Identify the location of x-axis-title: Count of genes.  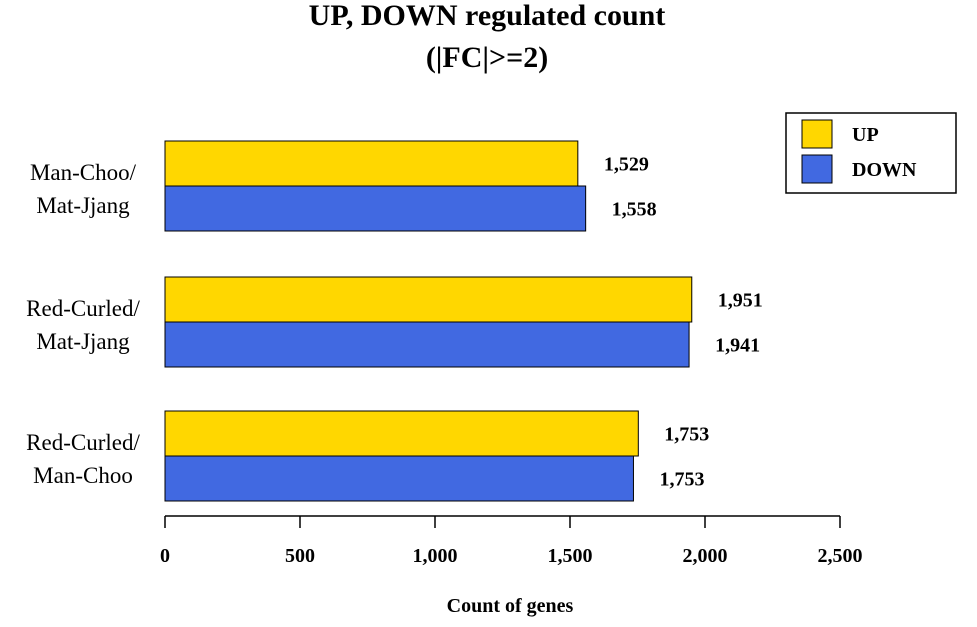
(510, 606).